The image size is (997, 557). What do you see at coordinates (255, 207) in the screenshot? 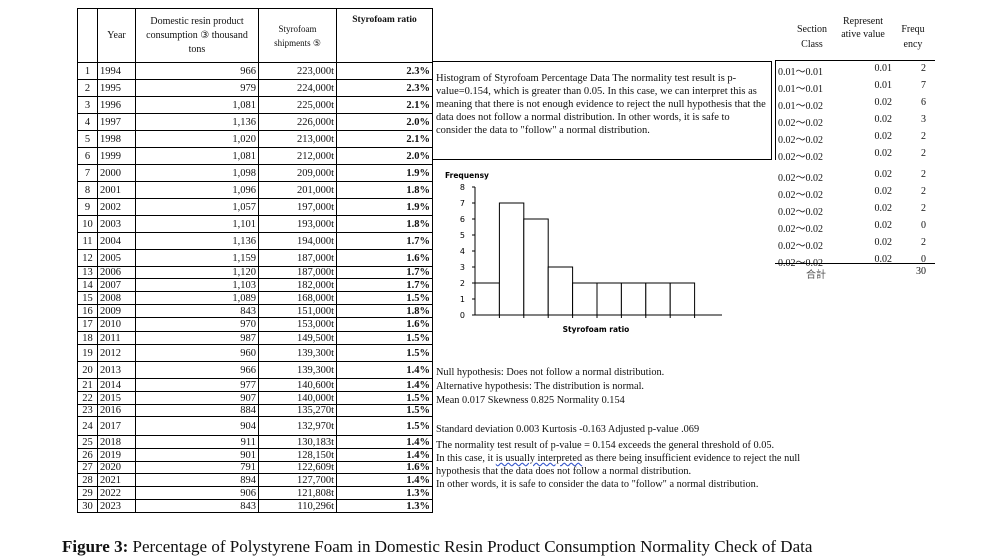
I see `table-row: 9 2002 1,057 197,000t 1.9%` at bounding box center [255, 207].